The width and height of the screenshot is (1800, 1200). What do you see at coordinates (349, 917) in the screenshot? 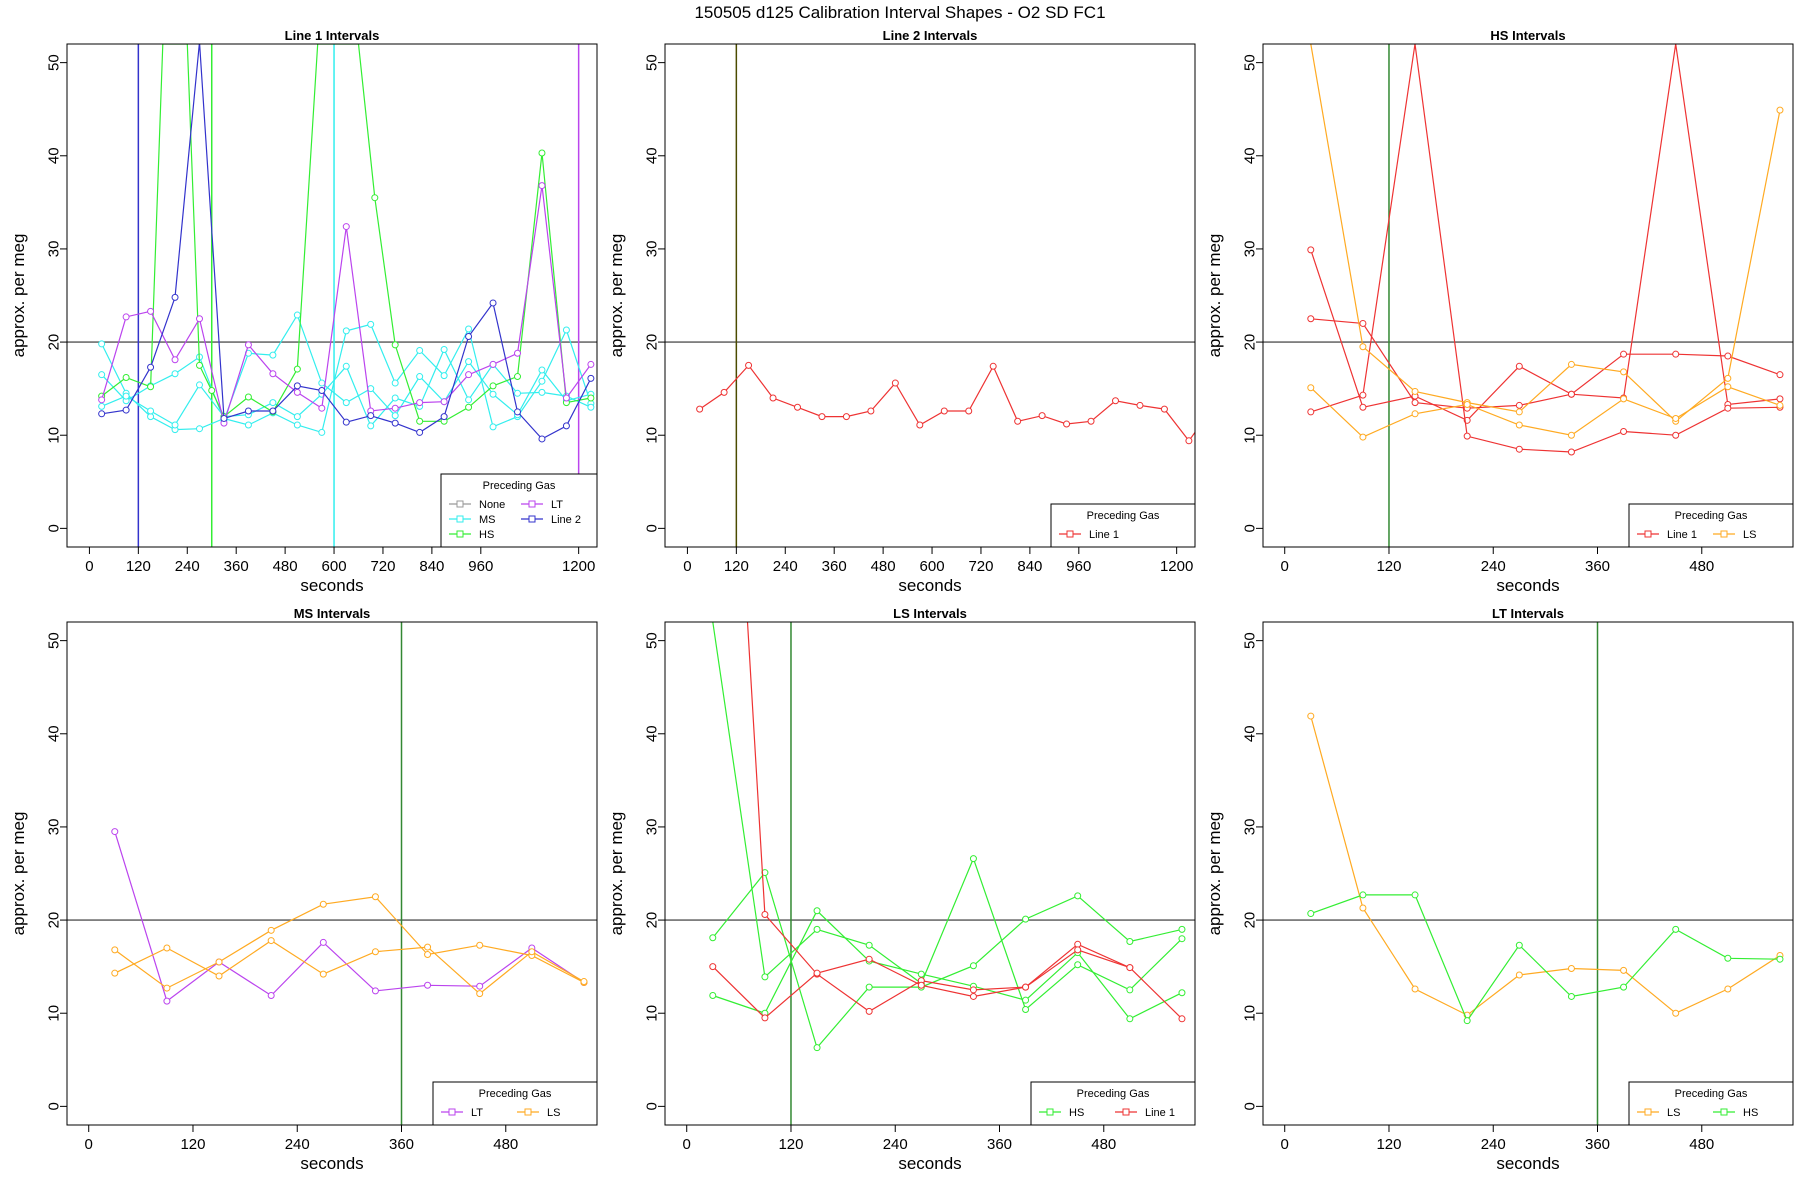
I see `series-line-lt` at bounding box center [349, 917].